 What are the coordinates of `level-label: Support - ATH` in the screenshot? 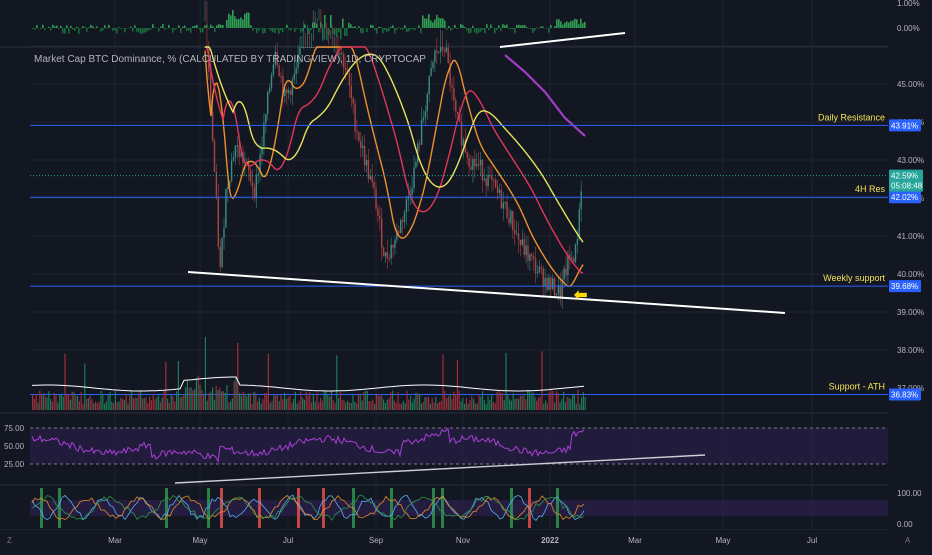 It's located at (857, 386).